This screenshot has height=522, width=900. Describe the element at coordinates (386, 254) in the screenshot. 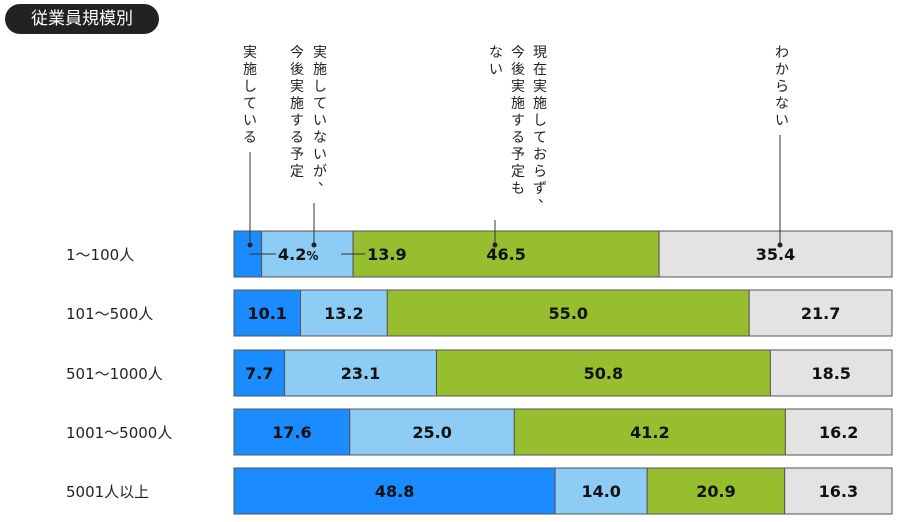

I see `value-label: 13.9` at that location.